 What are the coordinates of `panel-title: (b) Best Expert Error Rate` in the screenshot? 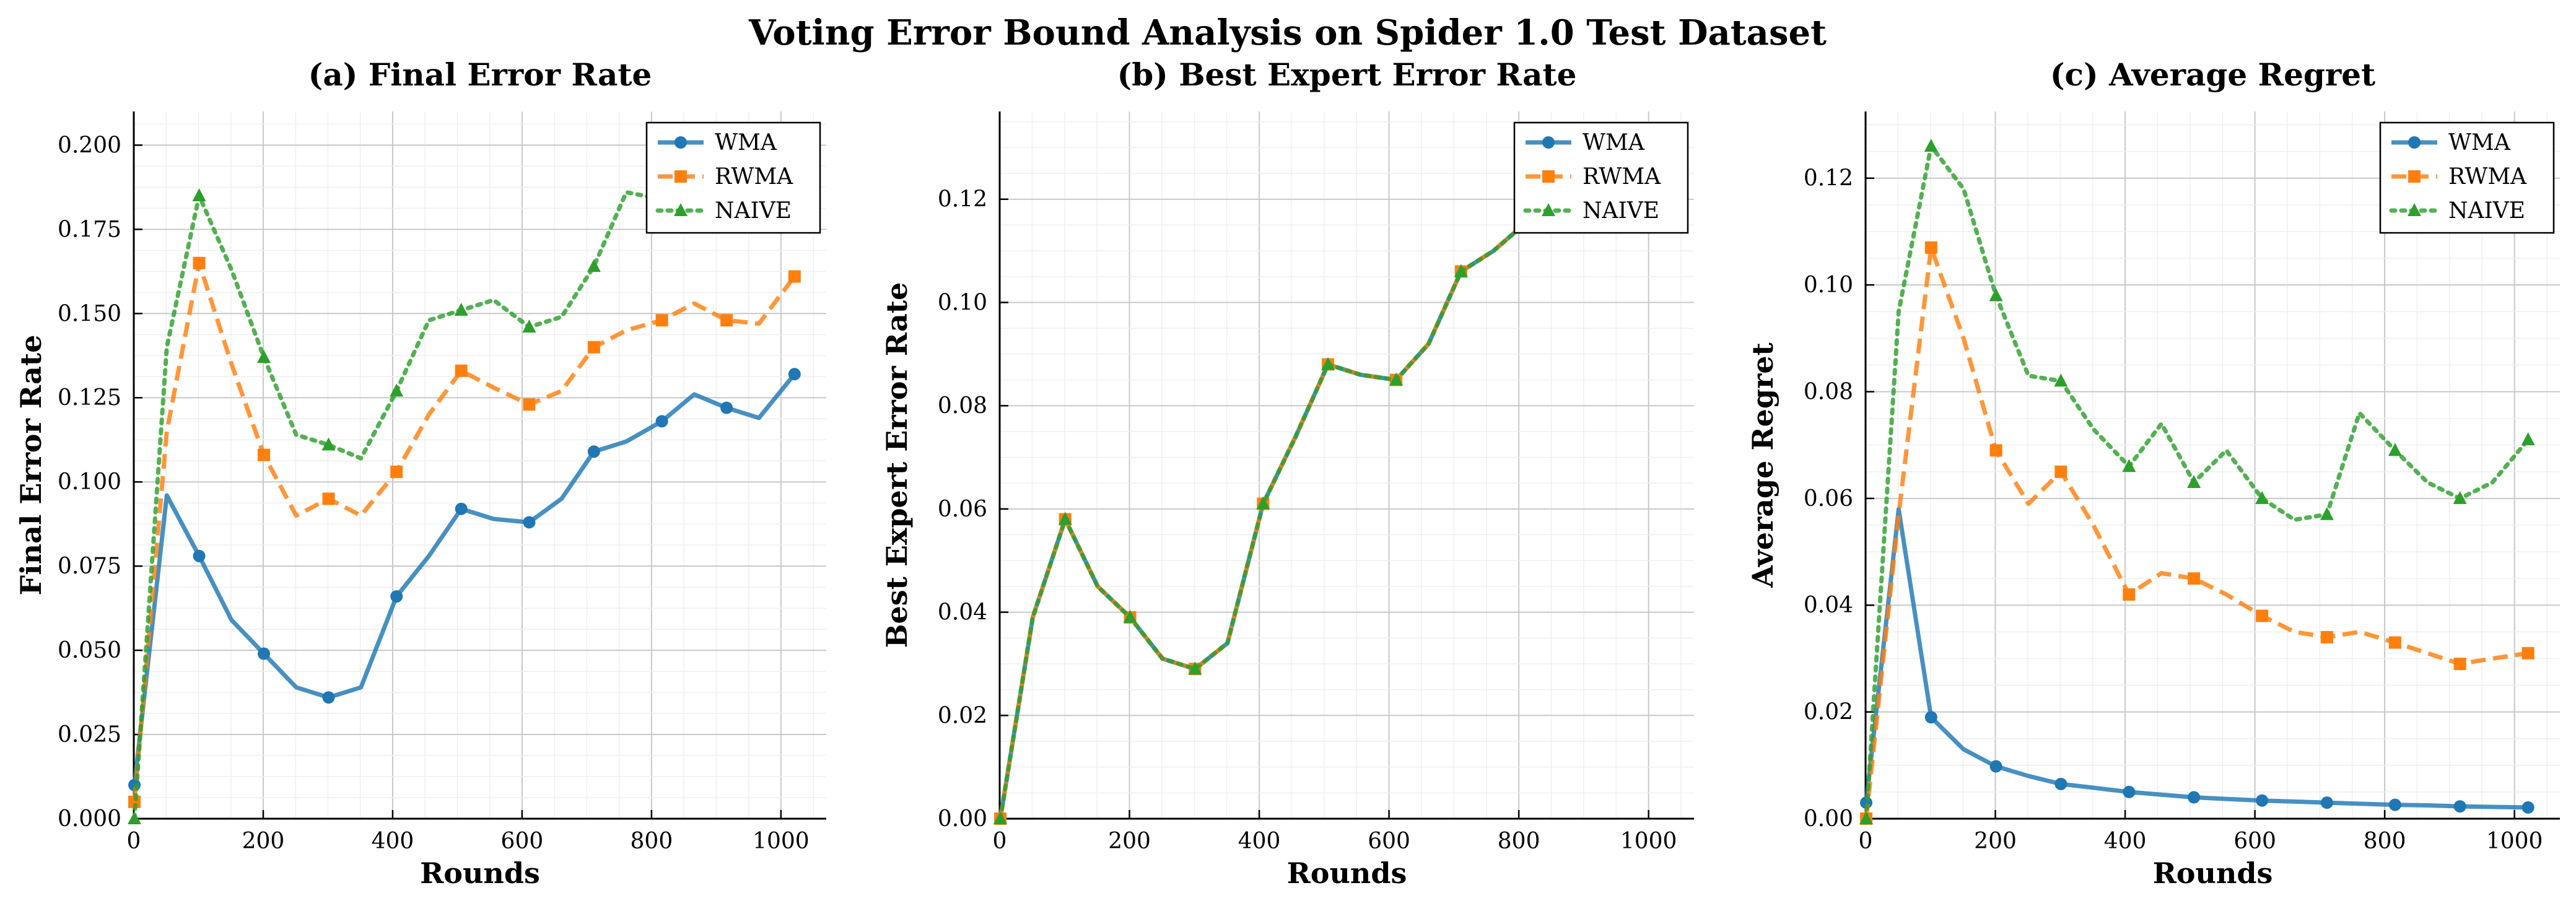 It's located at (1347, 74).